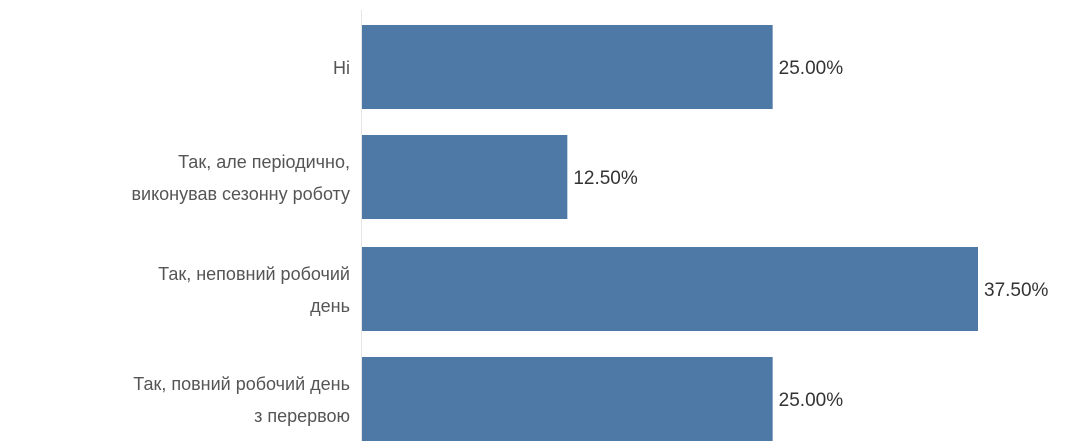 The image size is (1076, 446). What do you see at coordinates (811, 68) in the screenshot?
I see `value-label-1: 25.00%` at bounding box center [811, 68].